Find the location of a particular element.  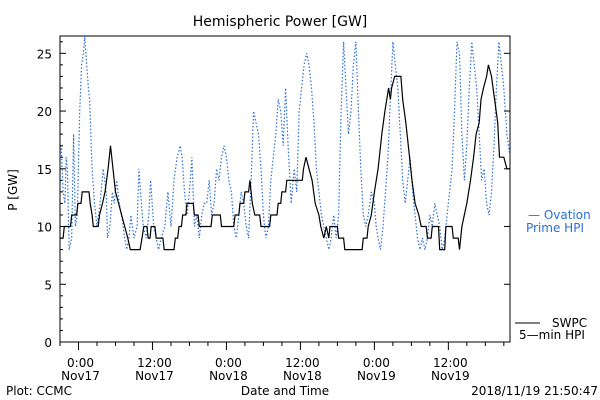

y-axis-label-group: P [GW] is located at coordinates (13, 190).